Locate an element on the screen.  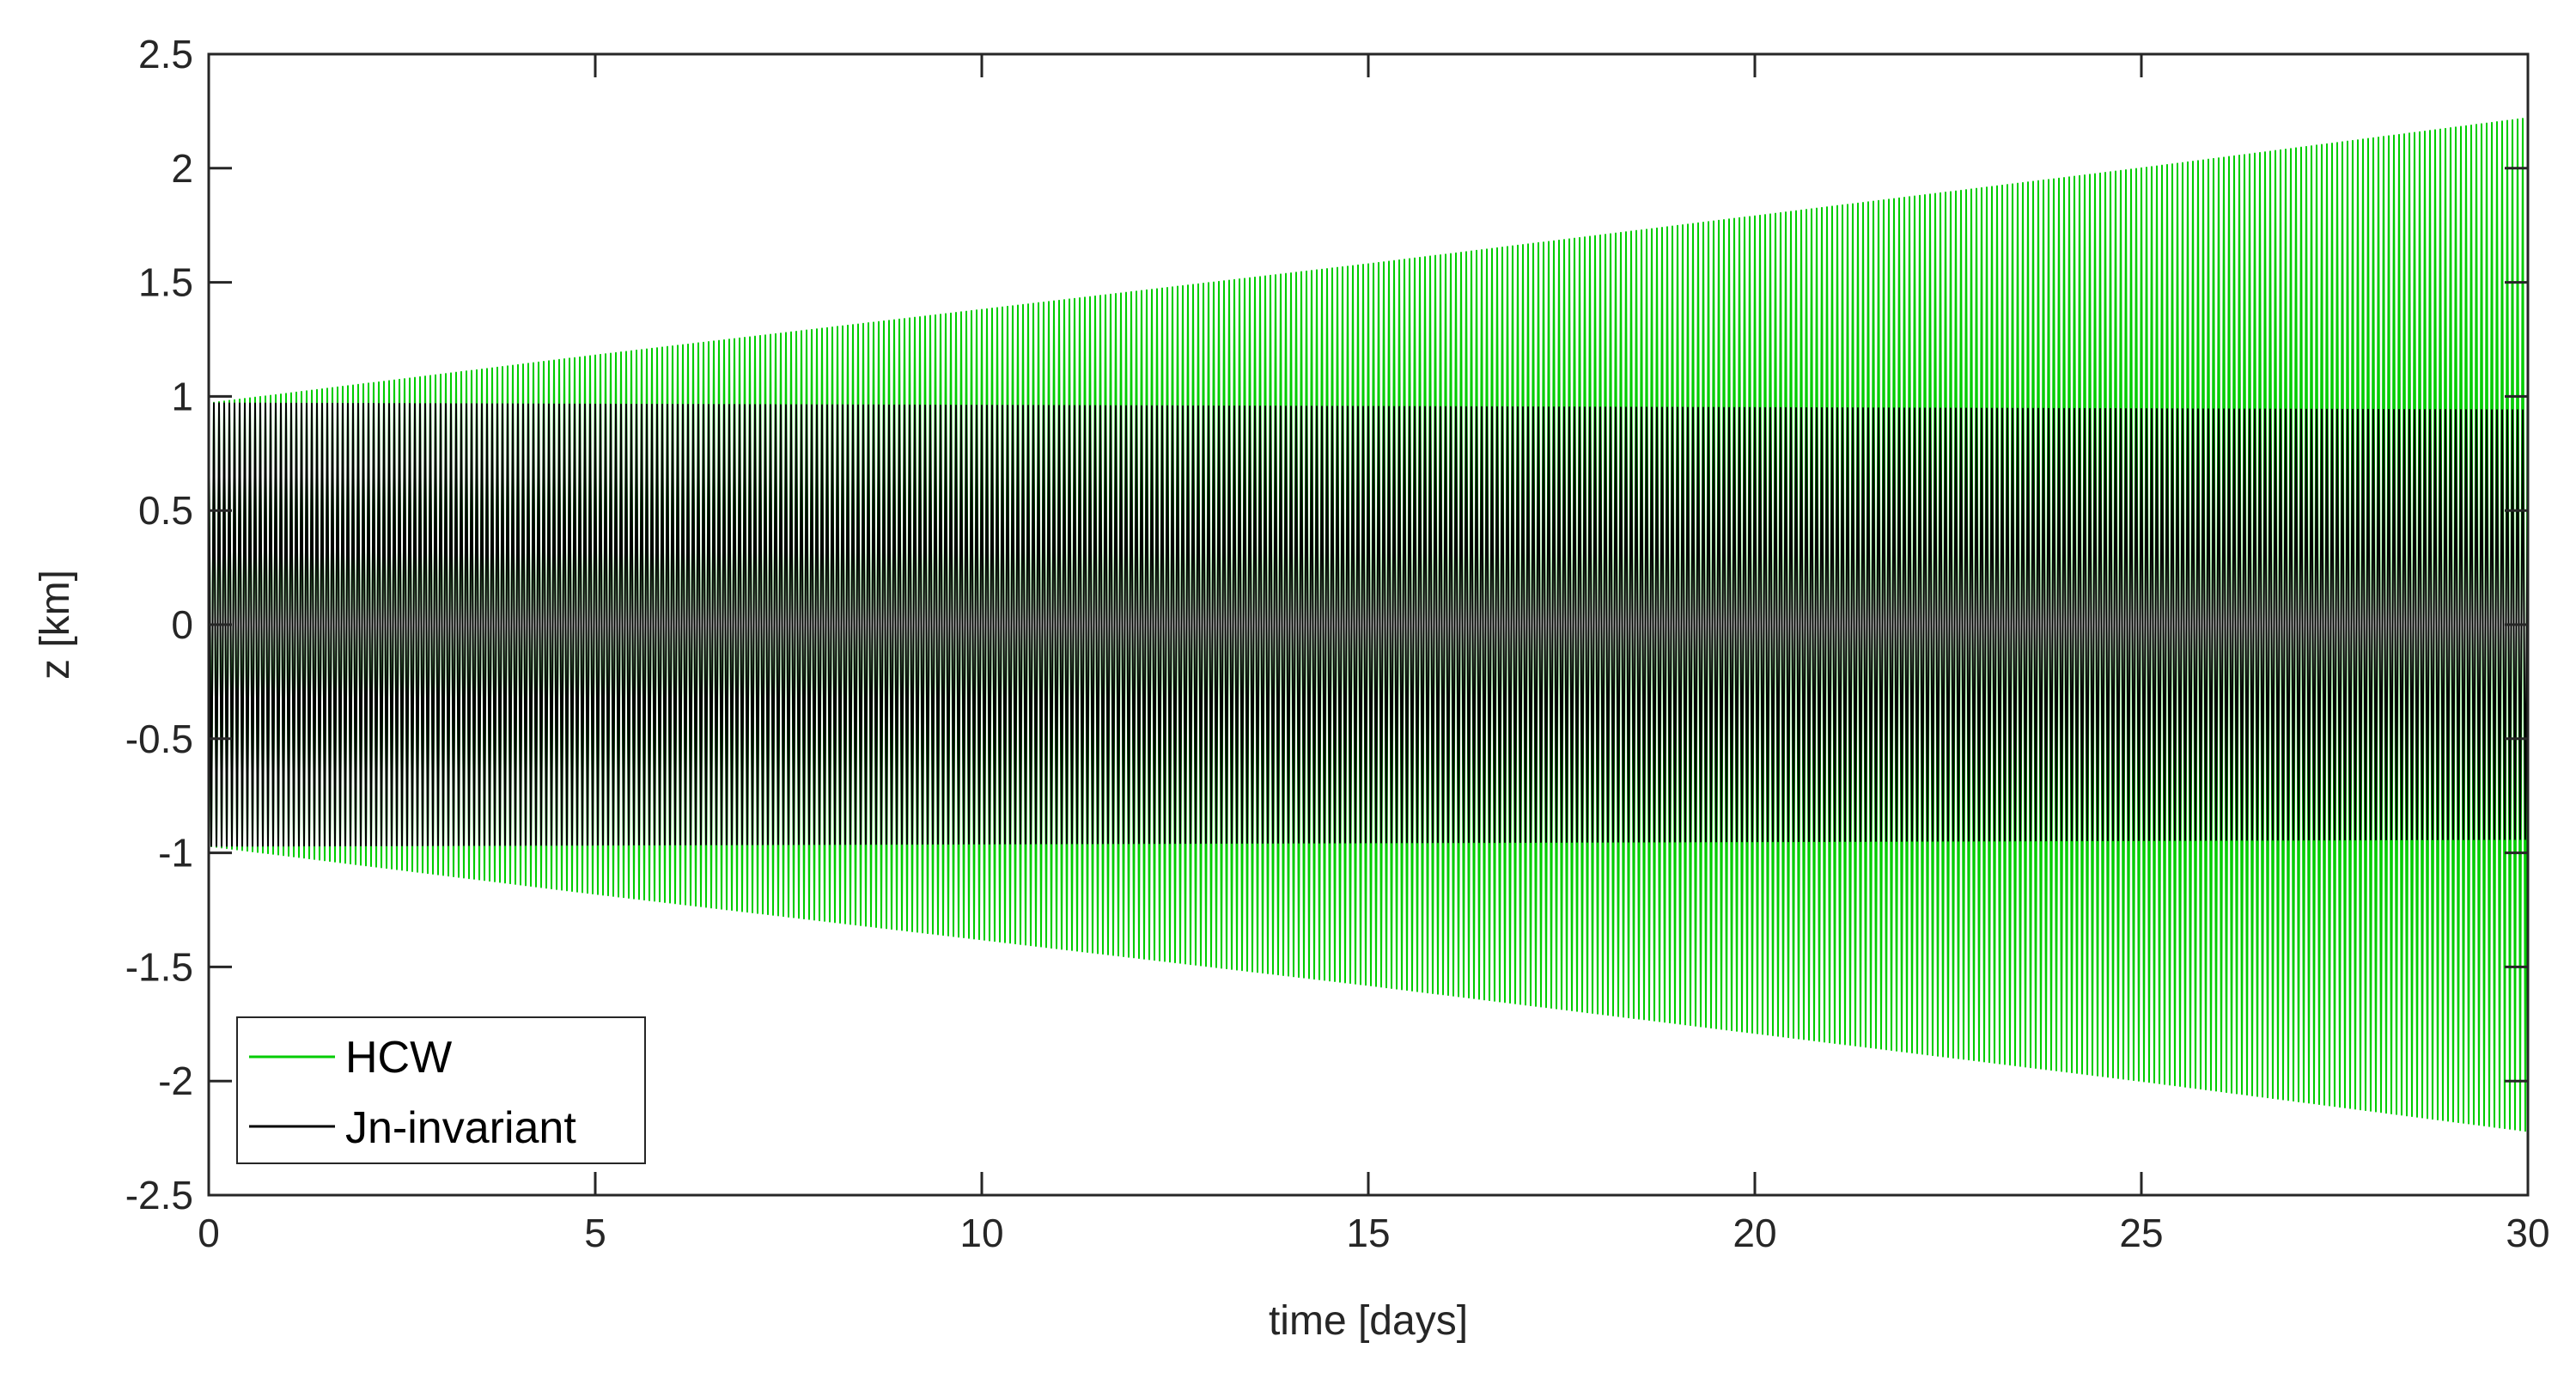
x-tick-label: 15 is located at coordinates (1368, 1233).